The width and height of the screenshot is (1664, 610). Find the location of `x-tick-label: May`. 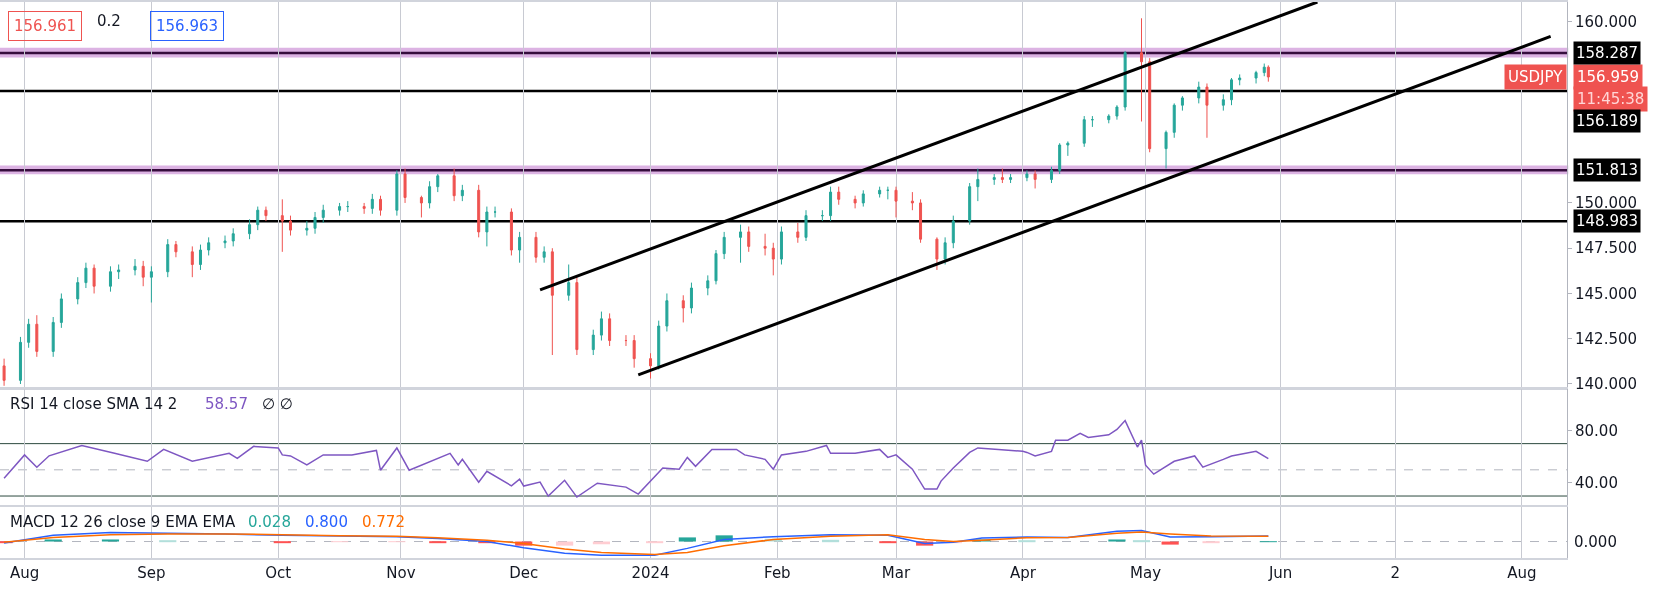

x-tick-label: May is located at coordinates (1146, 573).